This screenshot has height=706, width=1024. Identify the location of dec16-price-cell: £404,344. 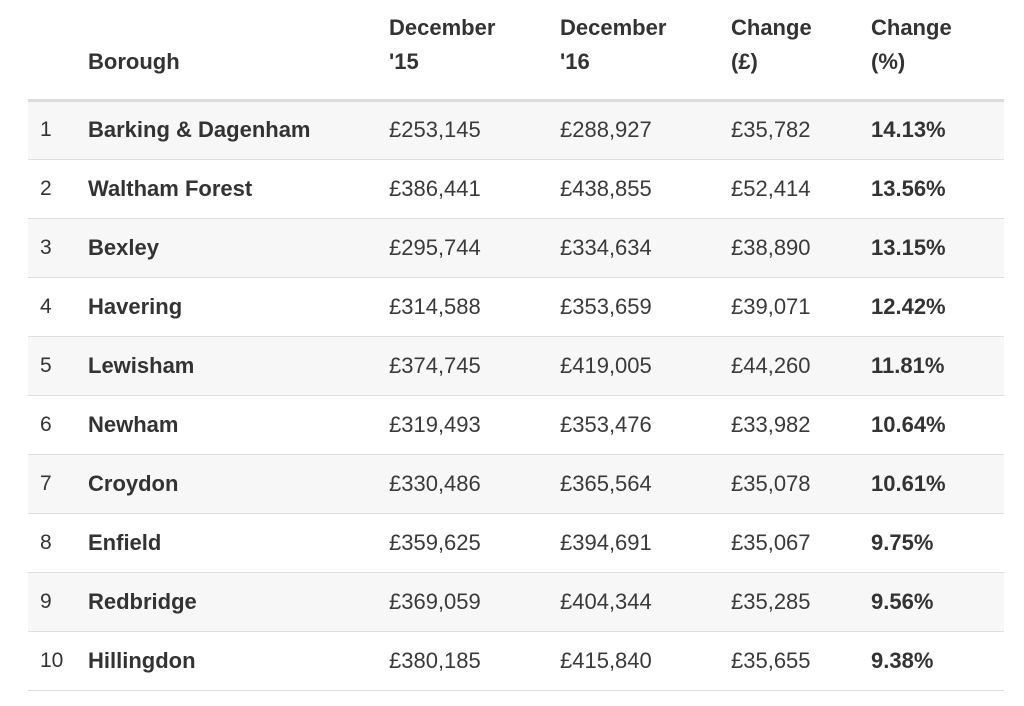
(645, 601).